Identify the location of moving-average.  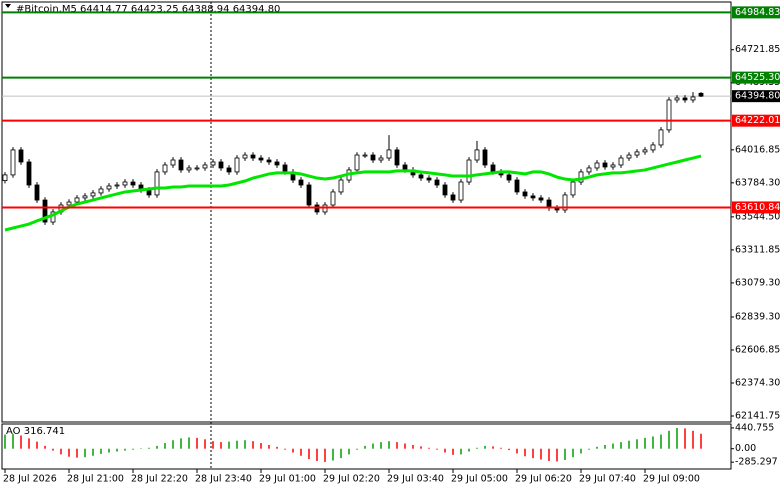
(353, 193).